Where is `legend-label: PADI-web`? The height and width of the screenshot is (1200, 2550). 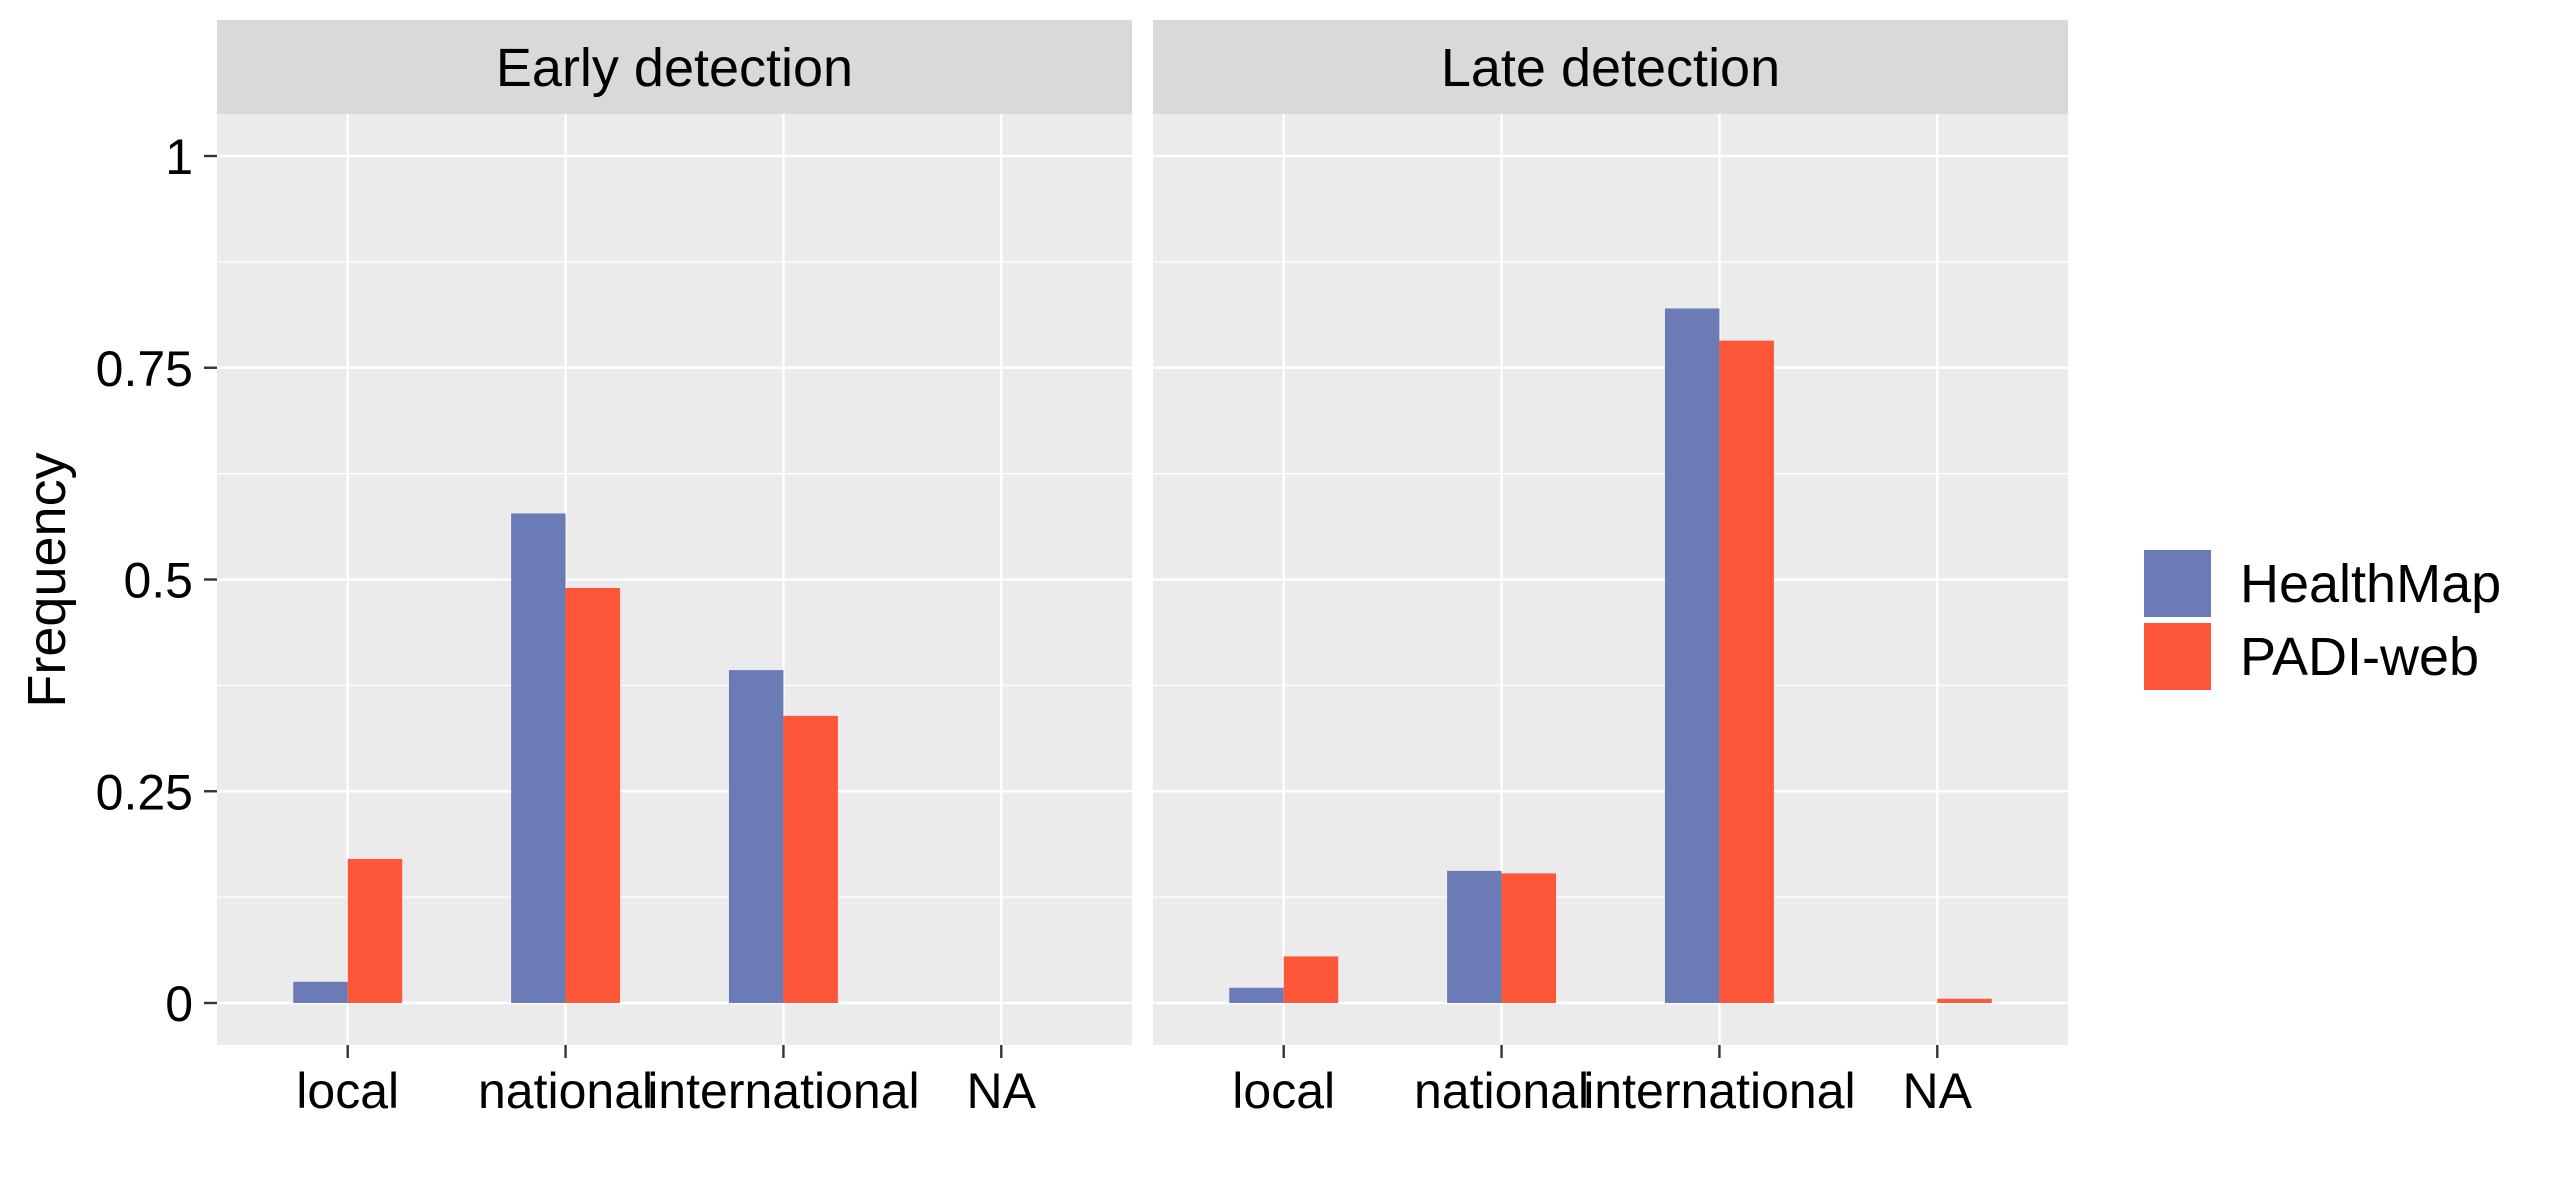
legend-label: PADI-web is located at coordinates (2359, 657).